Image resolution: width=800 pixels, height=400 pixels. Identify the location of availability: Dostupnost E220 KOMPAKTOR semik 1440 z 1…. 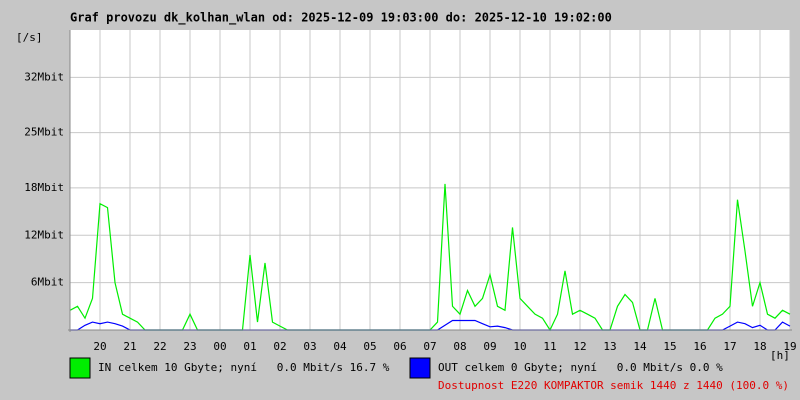
(613, 385).